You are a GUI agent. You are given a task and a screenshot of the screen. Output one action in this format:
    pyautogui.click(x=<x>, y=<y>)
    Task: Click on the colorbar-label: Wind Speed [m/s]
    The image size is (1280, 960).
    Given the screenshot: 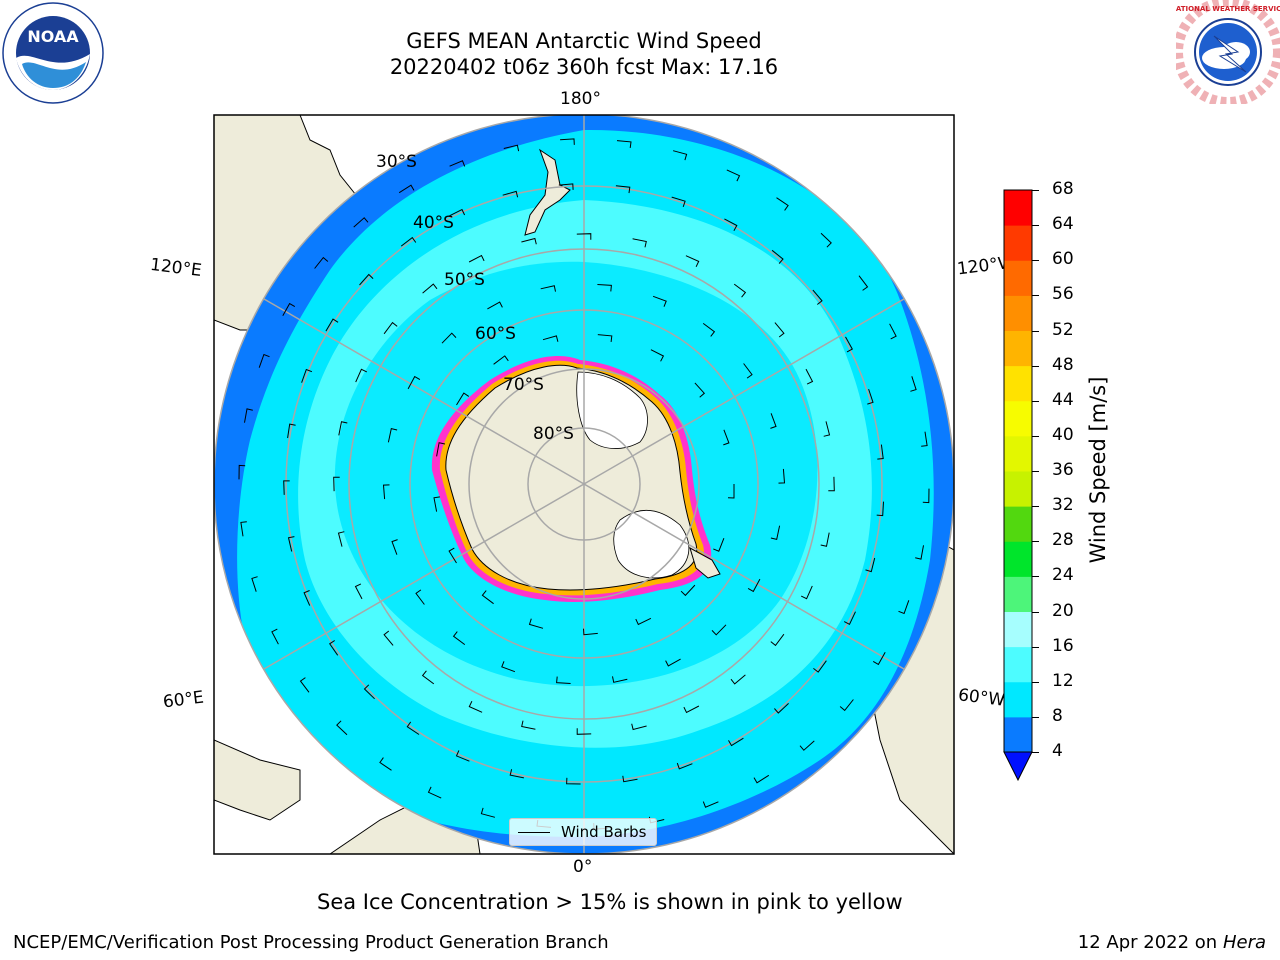 What is the action you would take?
    pyautogui.click(x=1098, y=470)
    